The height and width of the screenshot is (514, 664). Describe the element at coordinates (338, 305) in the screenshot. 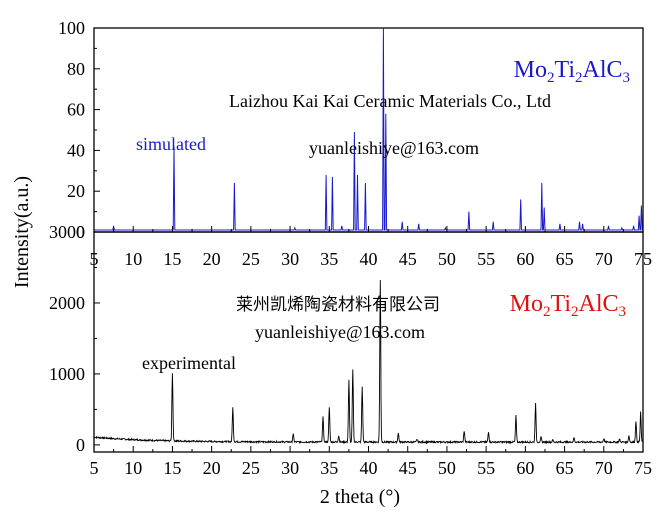

I see `bottom-watermark-company: 莱州凯烯陶瓷材料有限公司` at that location.